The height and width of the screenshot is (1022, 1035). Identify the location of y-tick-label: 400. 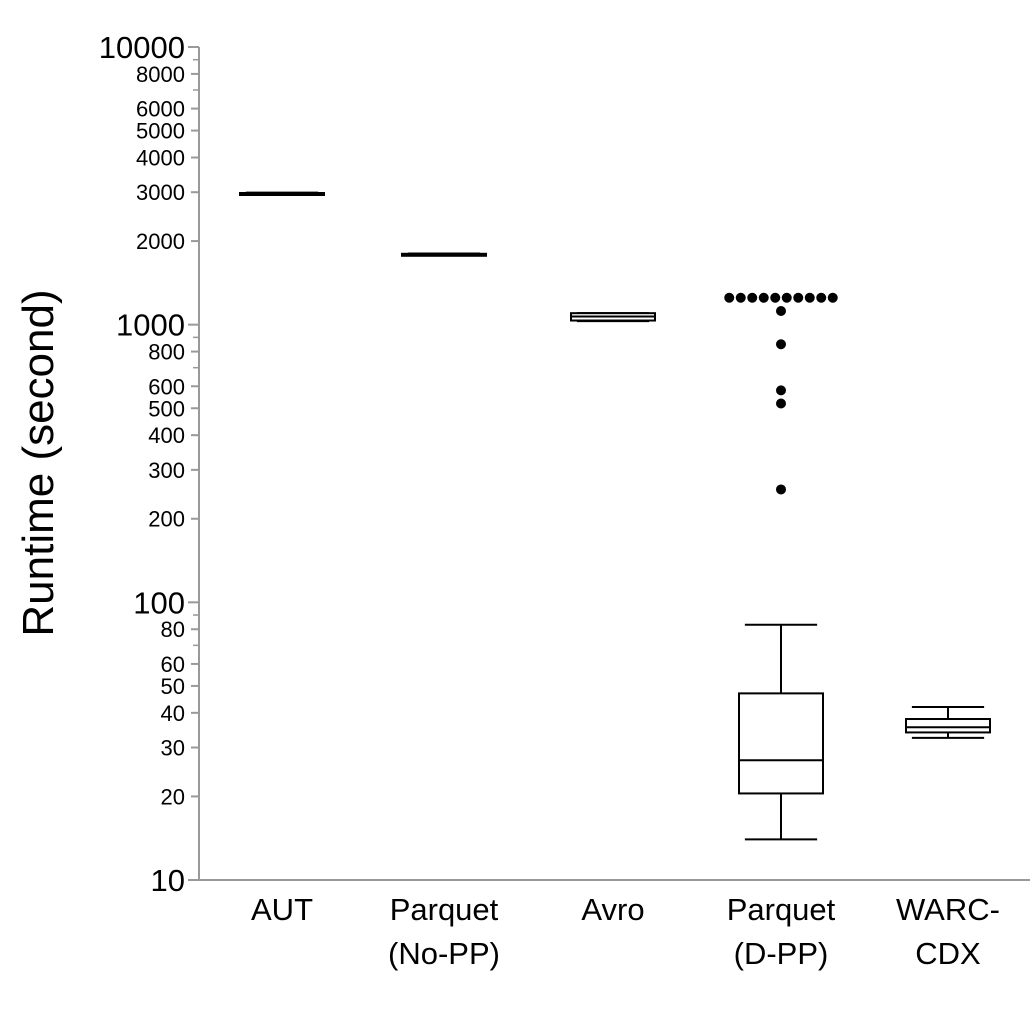
(166, 435).